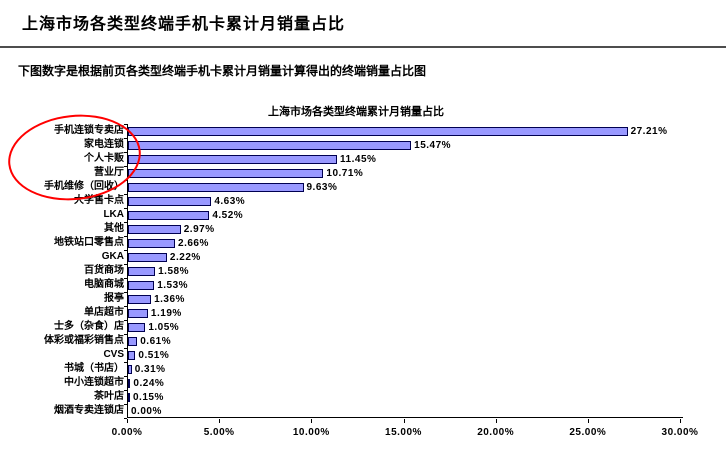 The image size is (726, 454). Describe the element at coordinates (156, 341) in the screenshot. I see `value-label: 0.61%` at that location.